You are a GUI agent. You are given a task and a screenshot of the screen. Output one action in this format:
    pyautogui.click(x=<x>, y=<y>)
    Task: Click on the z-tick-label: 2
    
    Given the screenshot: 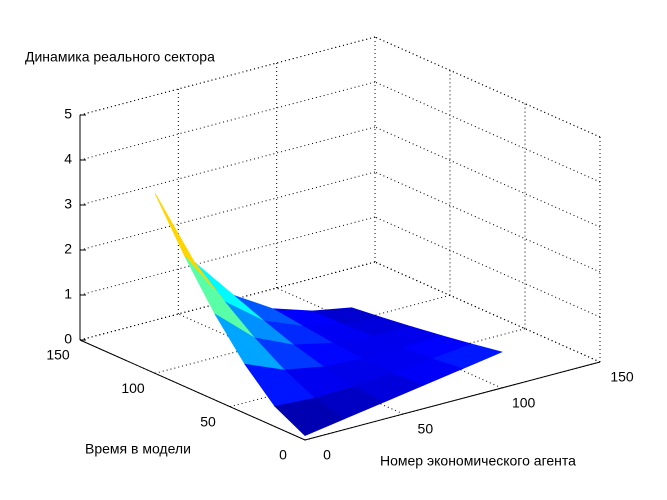 What is the action you would take?
    pyautogui.click(x=68, y=249)
    